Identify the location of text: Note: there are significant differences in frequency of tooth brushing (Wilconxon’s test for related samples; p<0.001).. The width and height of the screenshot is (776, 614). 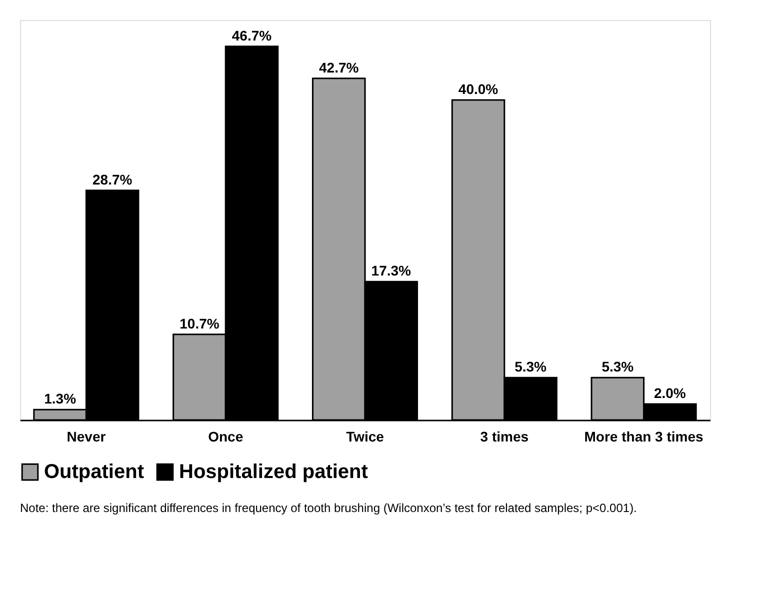
(328, 508).